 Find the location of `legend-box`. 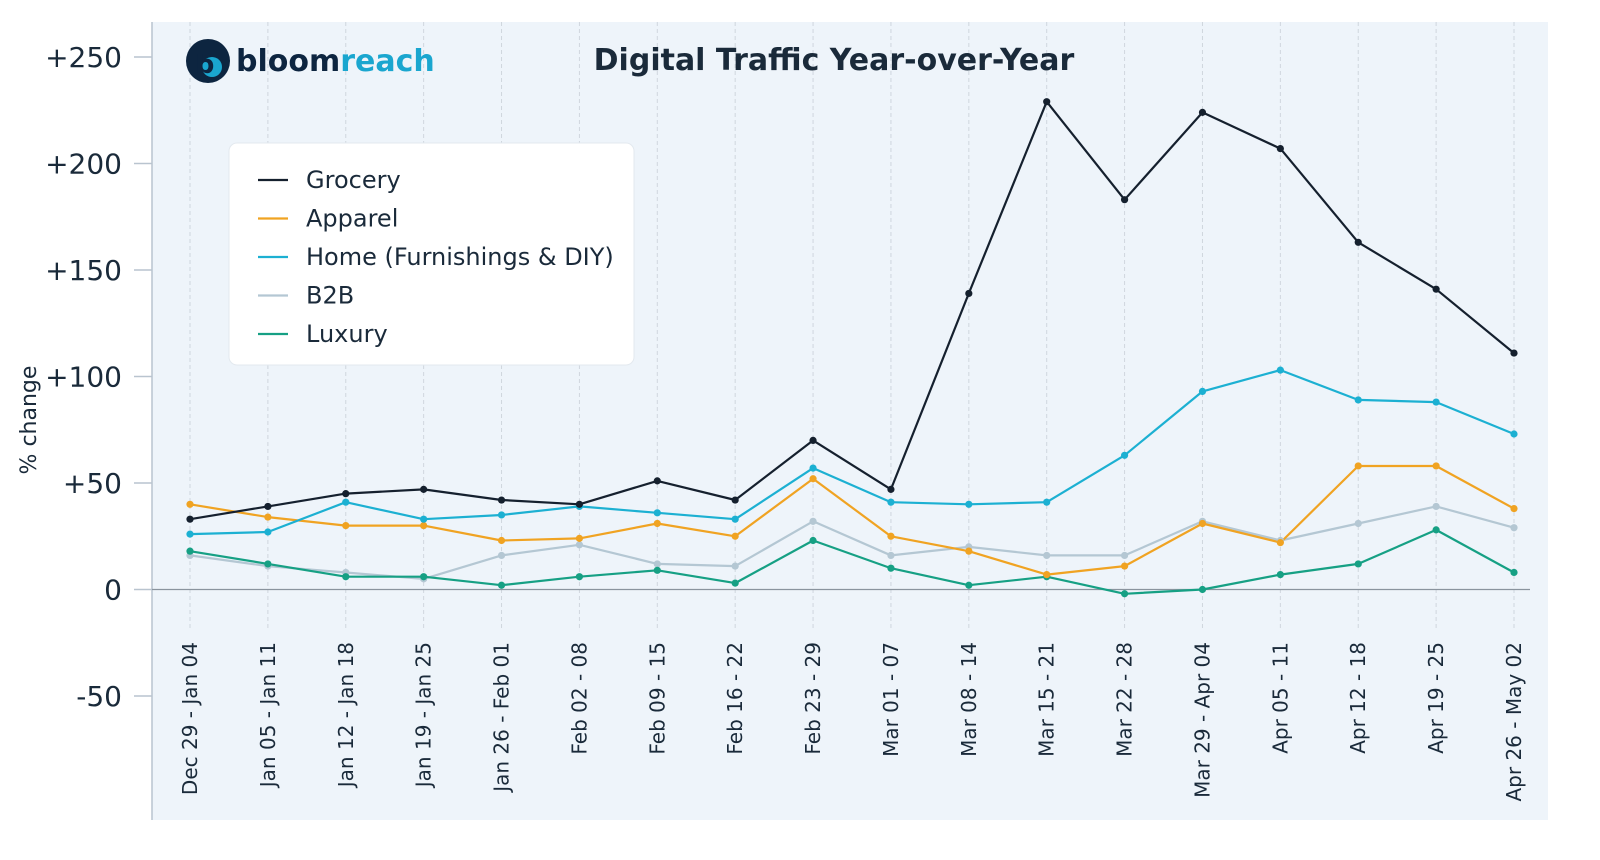

legend-box is located at coordinates (431, 254).